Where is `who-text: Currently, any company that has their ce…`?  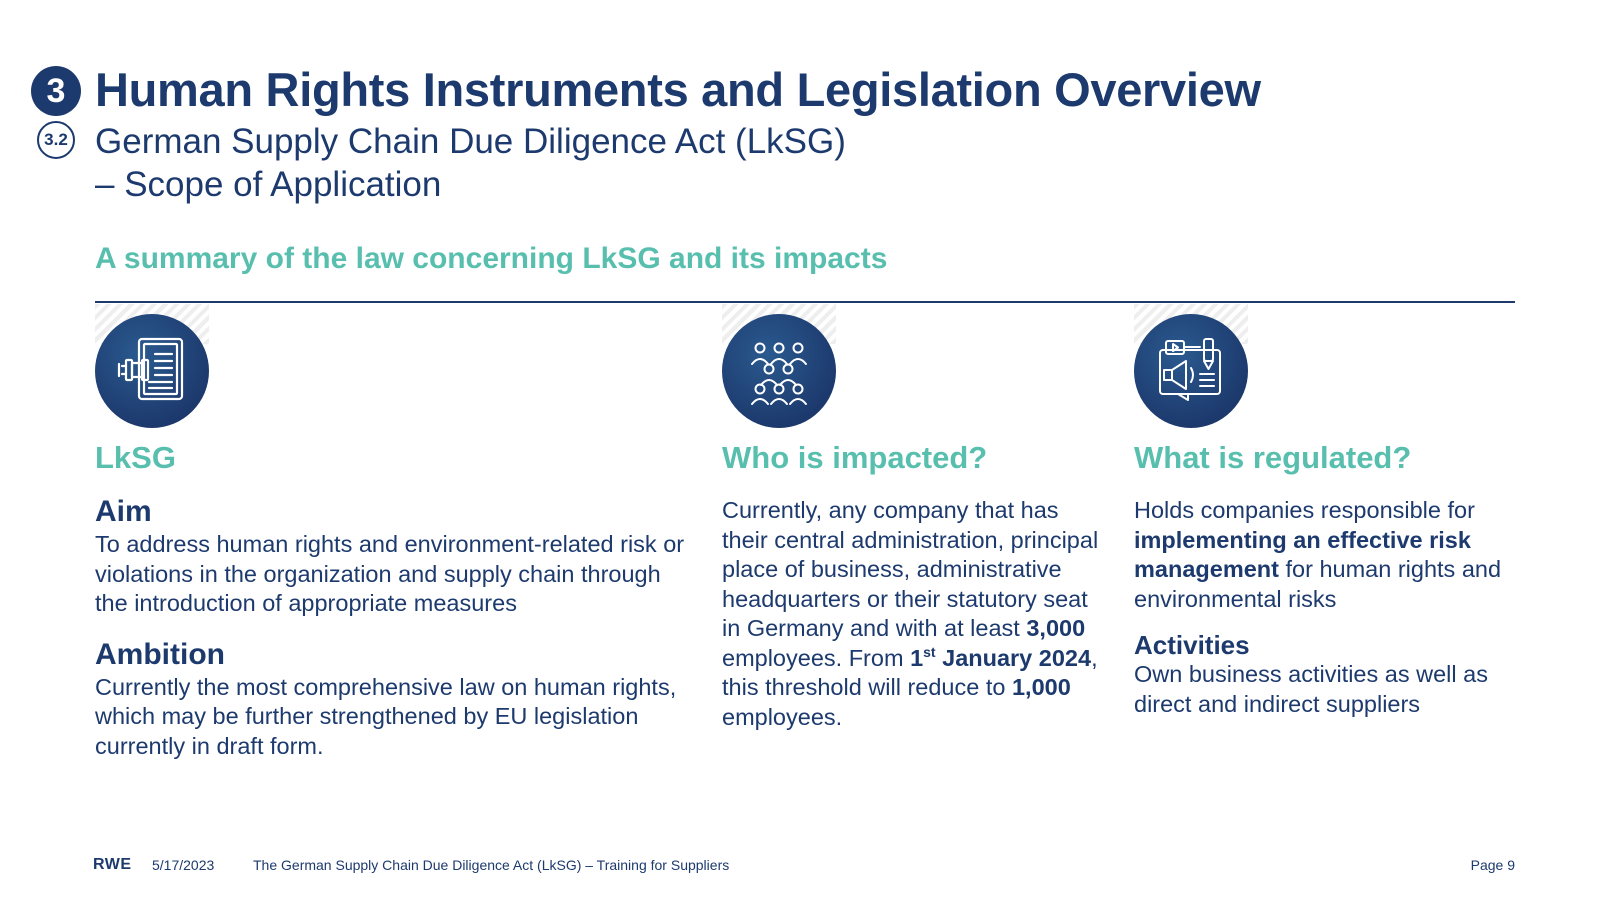
who-text: Currently, any company that has their ce… is located at coordinates (912, 614).